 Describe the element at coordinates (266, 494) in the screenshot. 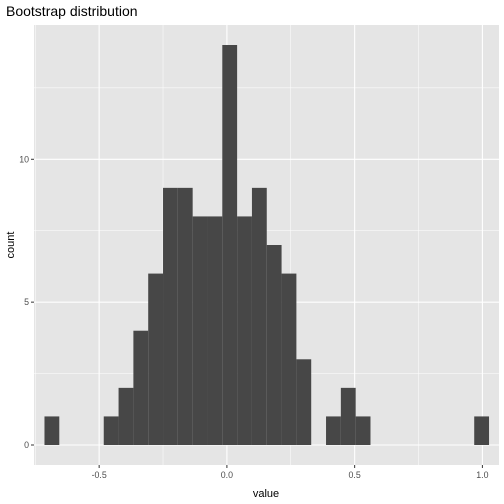

I see `x-axis-label: value` at that location.